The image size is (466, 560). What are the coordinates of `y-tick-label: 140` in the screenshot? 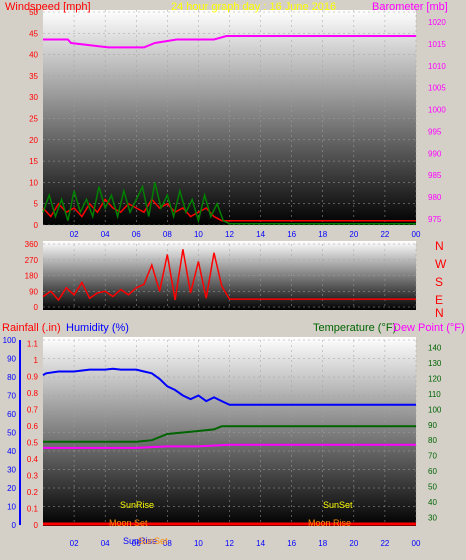 It's located at (435, 348).